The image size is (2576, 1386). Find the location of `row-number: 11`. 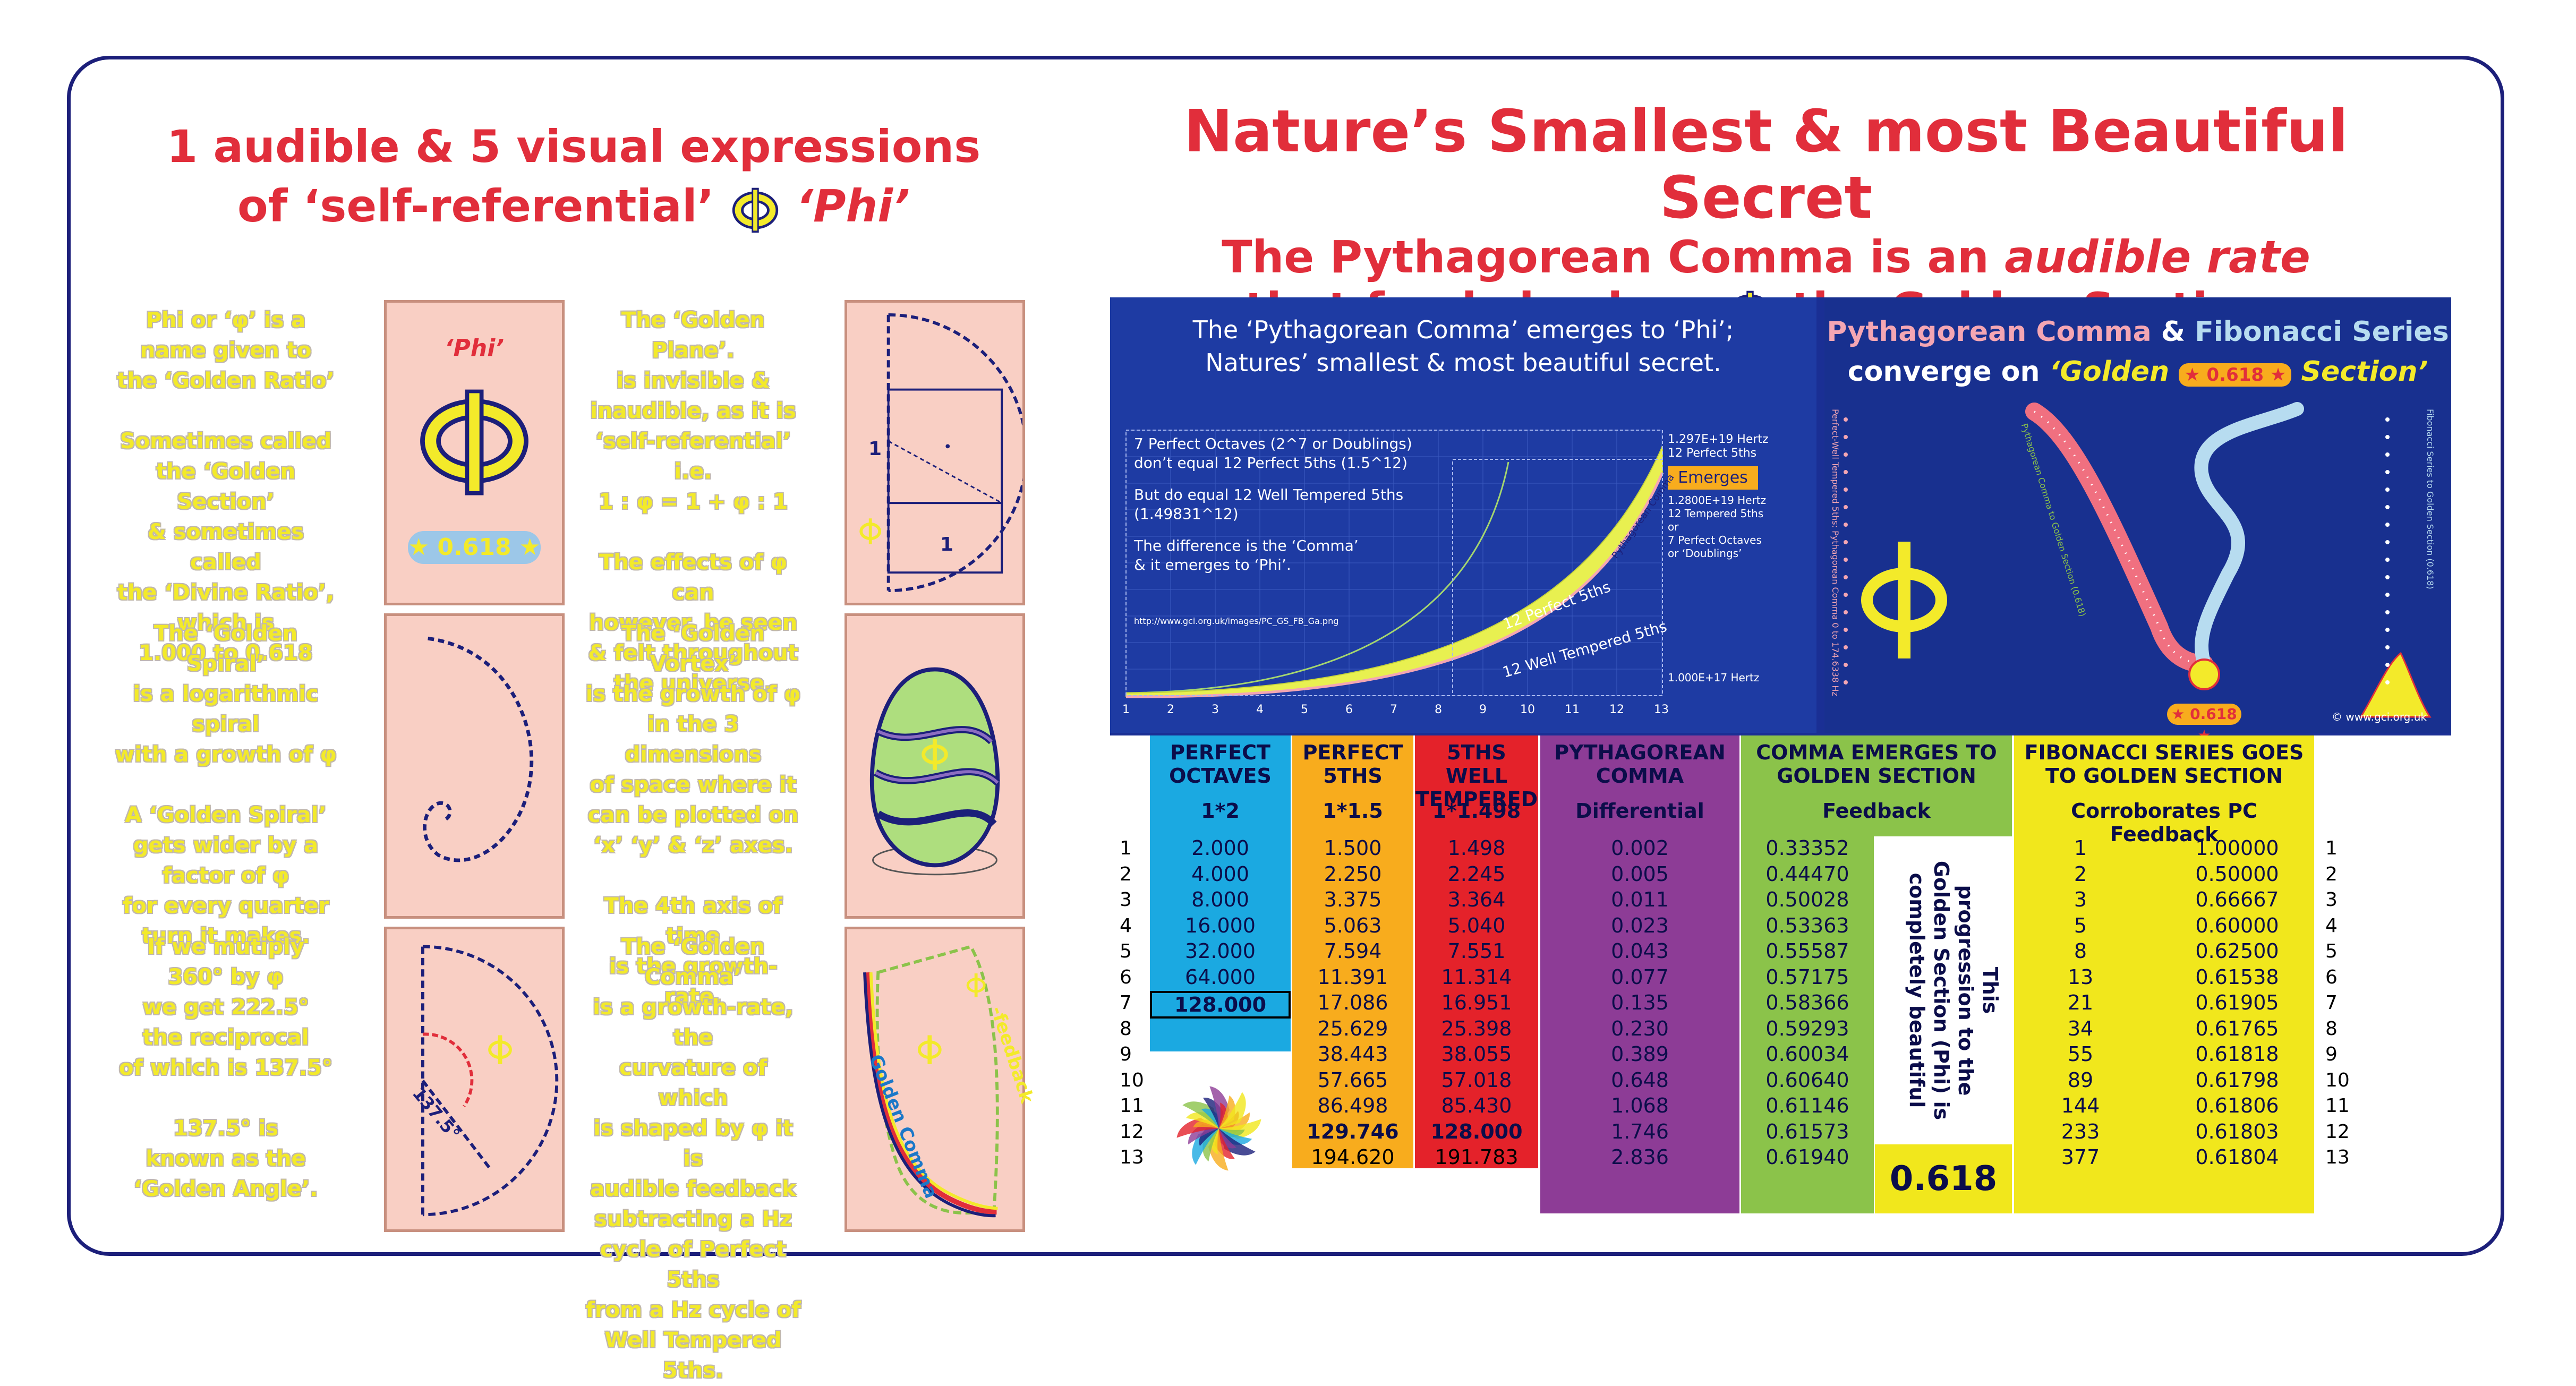

row-number: 11 is located at coordinates (2337, 1106).